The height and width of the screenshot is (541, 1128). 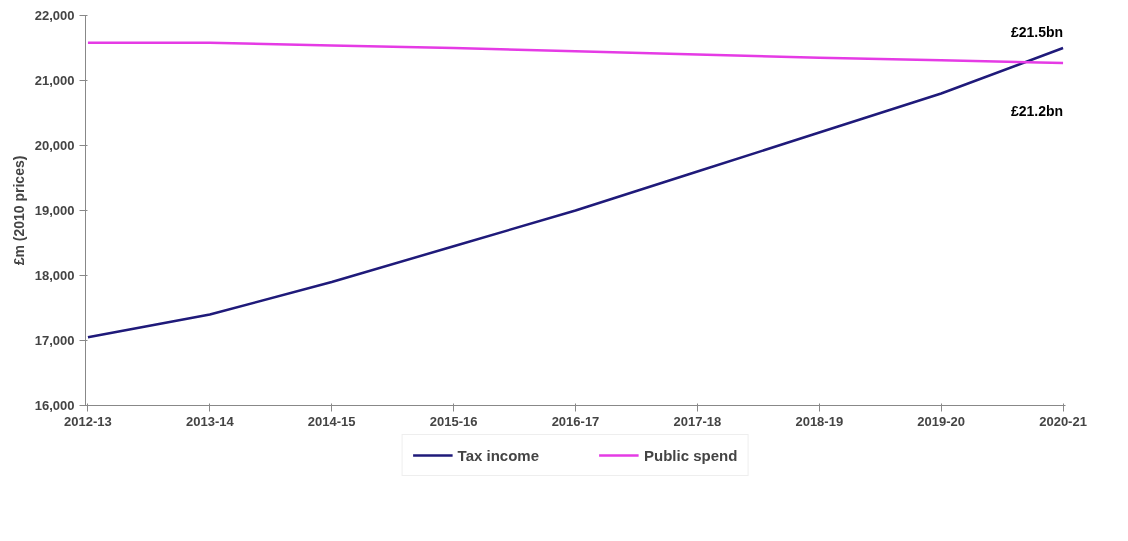 I want to click on x-tick-label: 2017-18, so click(x=697, y=421).